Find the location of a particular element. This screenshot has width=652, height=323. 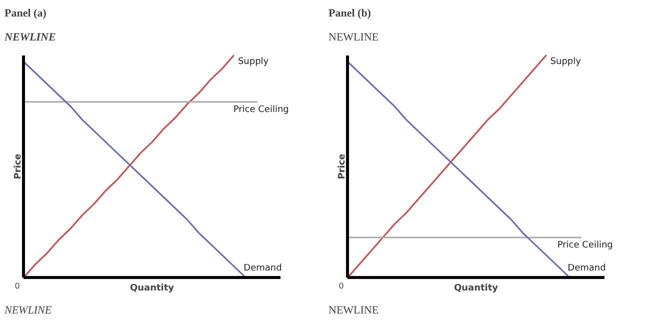

chart-title: Panel (a) is located at coordinates (25, 14).